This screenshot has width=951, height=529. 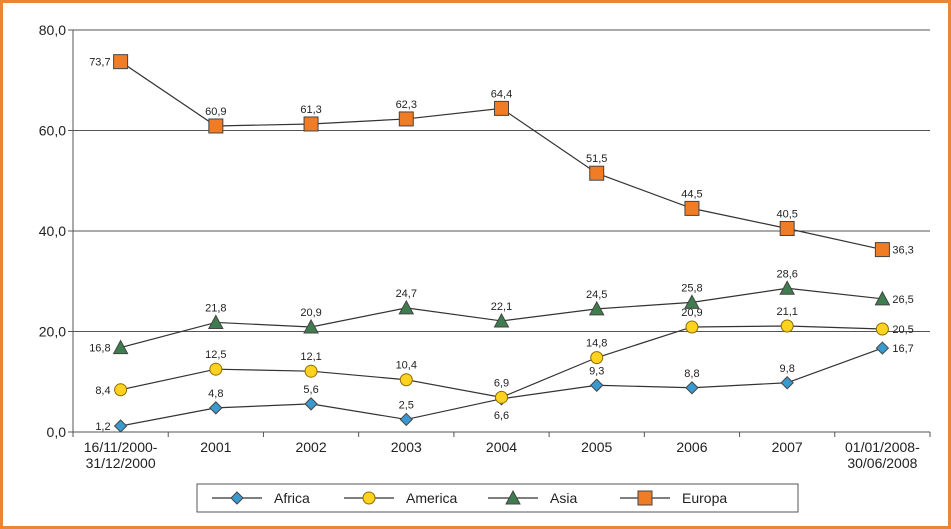 I want to click on data-label: 21,1, so click(x=786, y=312).